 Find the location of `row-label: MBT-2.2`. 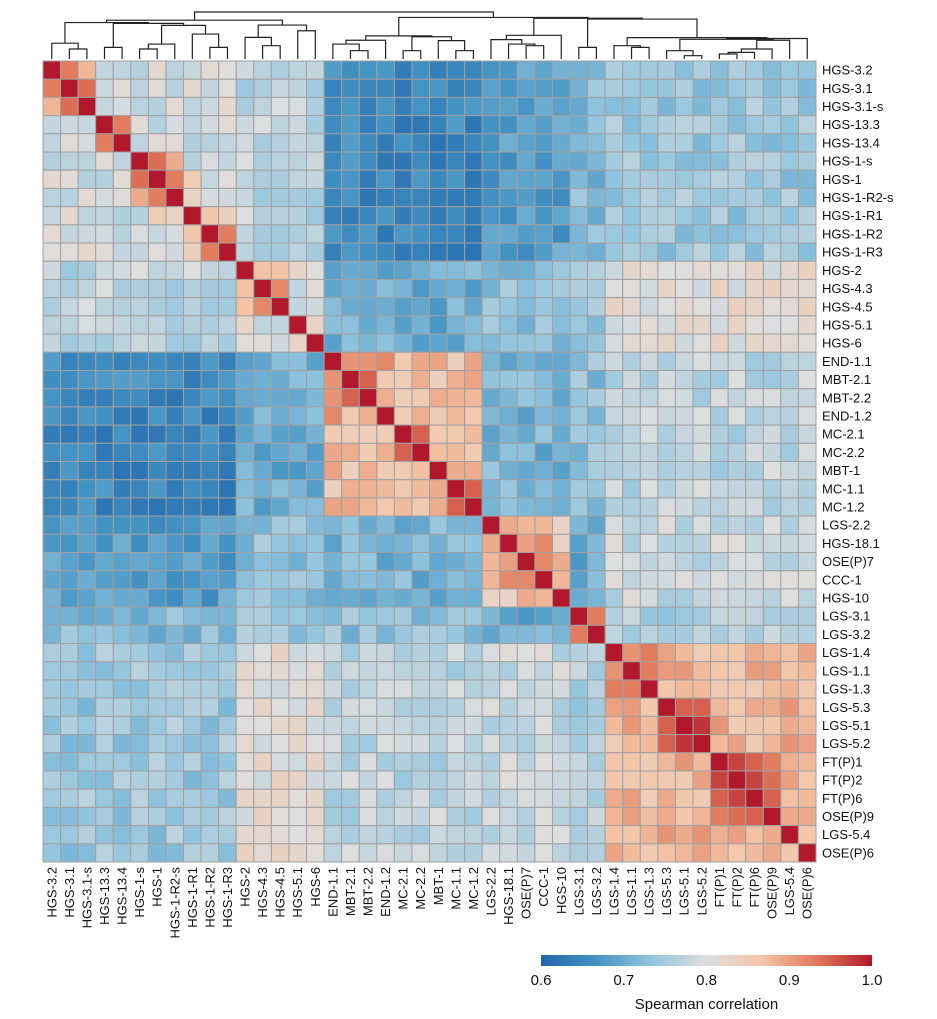

row-label: MBT-2.2 is located at coordinates (846, 397).